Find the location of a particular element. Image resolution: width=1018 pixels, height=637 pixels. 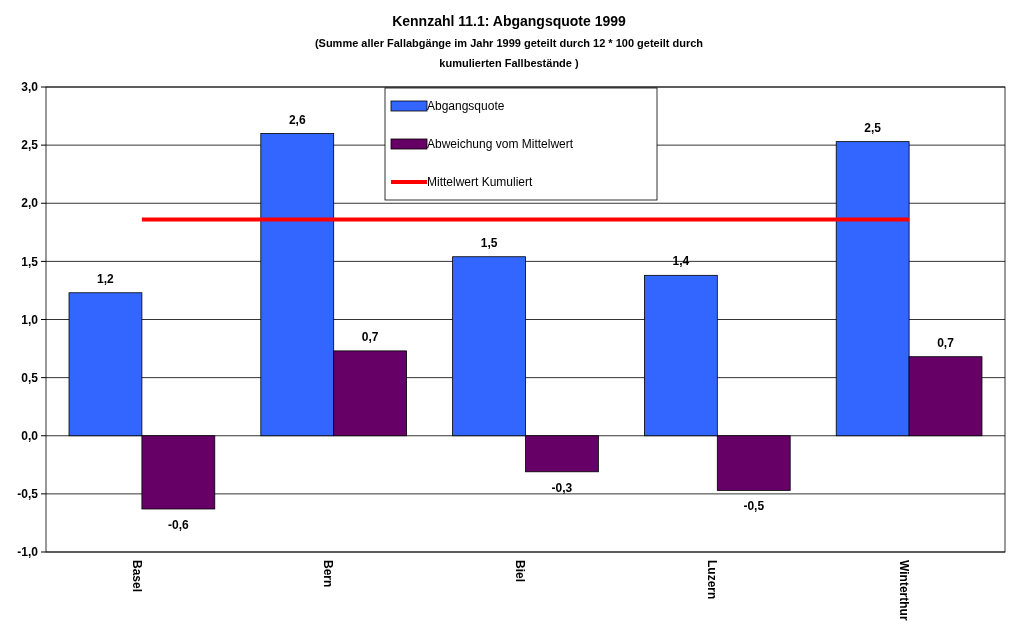

x-tick-label: Luzern is located at coordinates (712, 580).